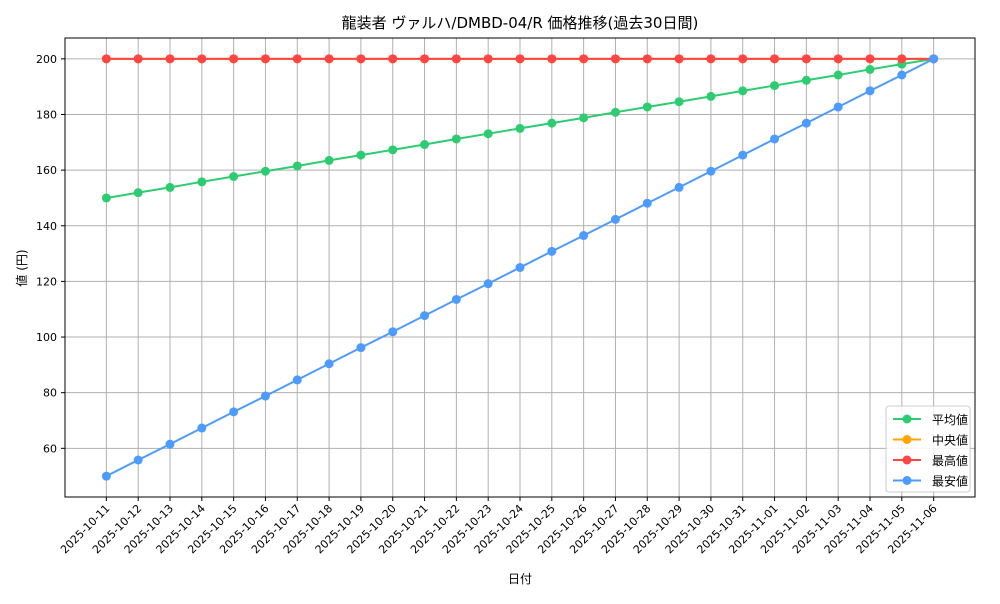 The width and height of the screenshot is (1000, 604). What do you see at coordinates (950, 481) in the screenshot?
I see `legend-label: 最安値` at bounding box center [950, 481].